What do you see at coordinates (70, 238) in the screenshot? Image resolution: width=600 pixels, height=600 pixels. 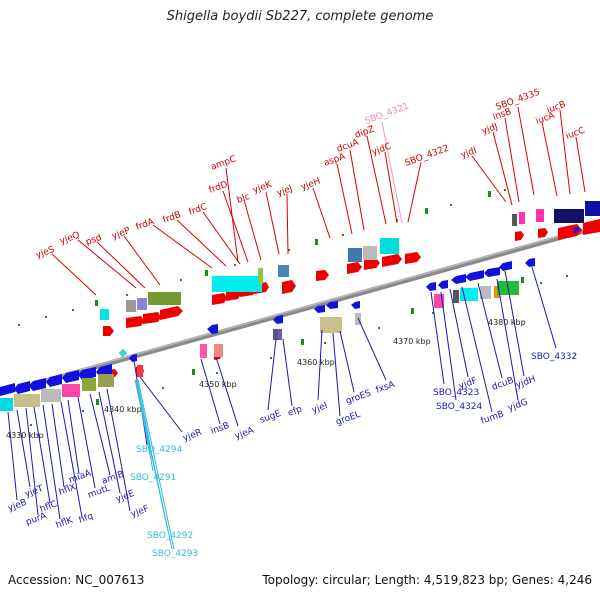 I see `gene-label-yjeQ: yjeQ` at bounding box center [70, 238].